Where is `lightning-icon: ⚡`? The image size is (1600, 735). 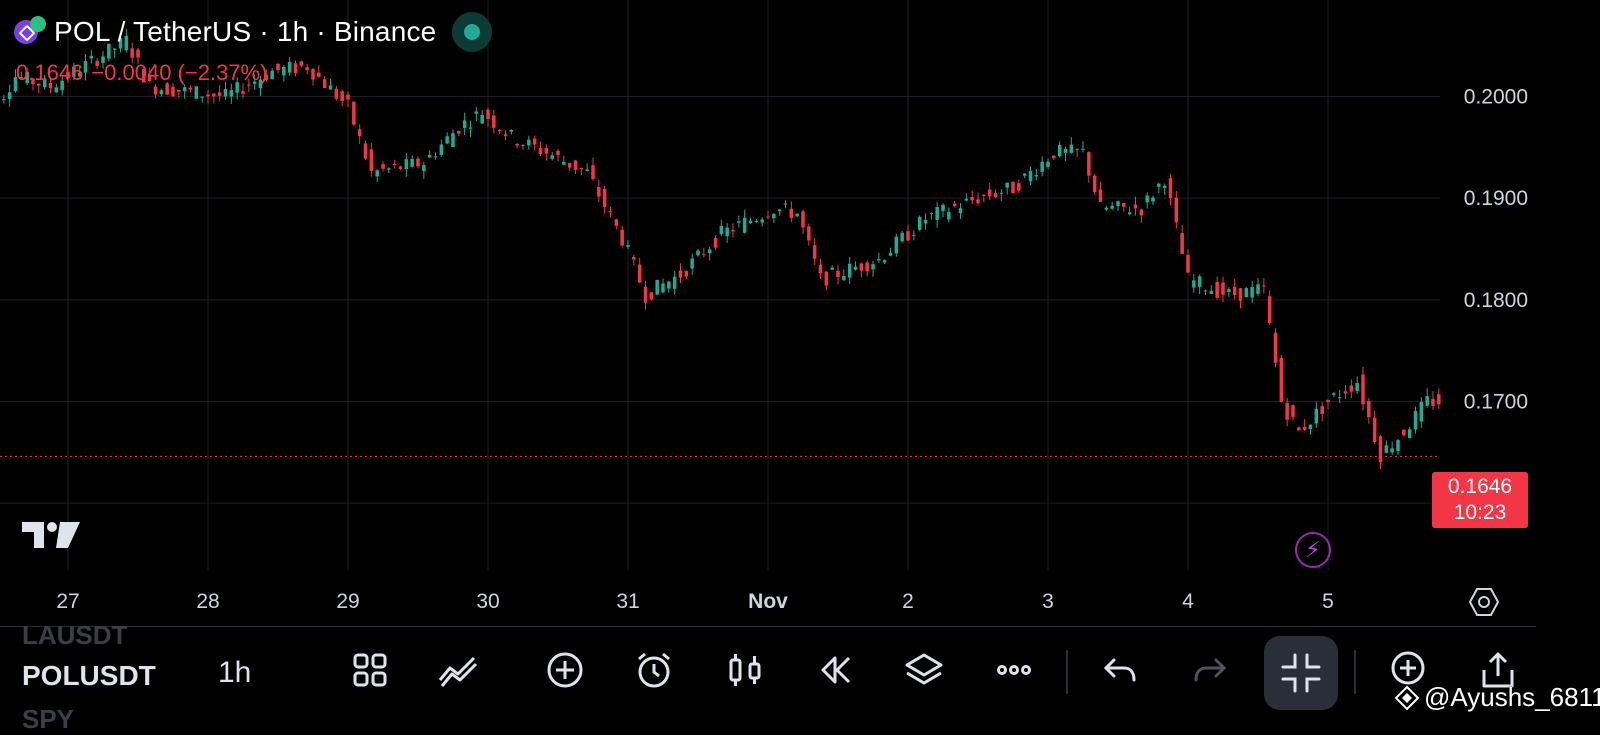
lightning-icon: ⚡ is located at coordinates (1313, 550).